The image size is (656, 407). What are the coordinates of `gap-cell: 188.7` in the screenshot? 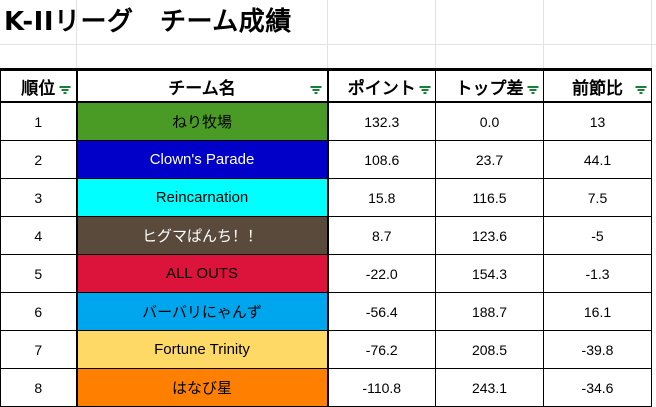 It's located at (489, 311).